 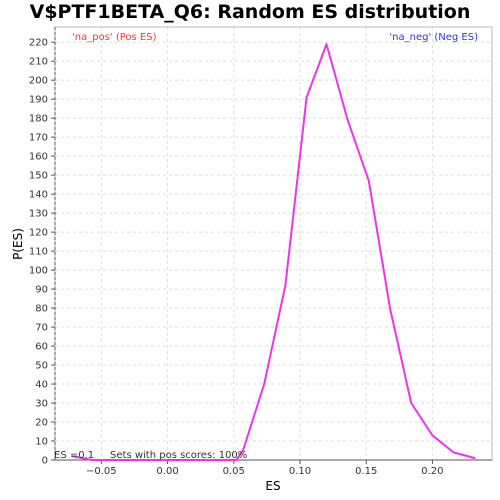 What do you see at coordinates (38, 138) in the screenshot?
I see `y-tick-label: 170` at bounding box center [38, 138].